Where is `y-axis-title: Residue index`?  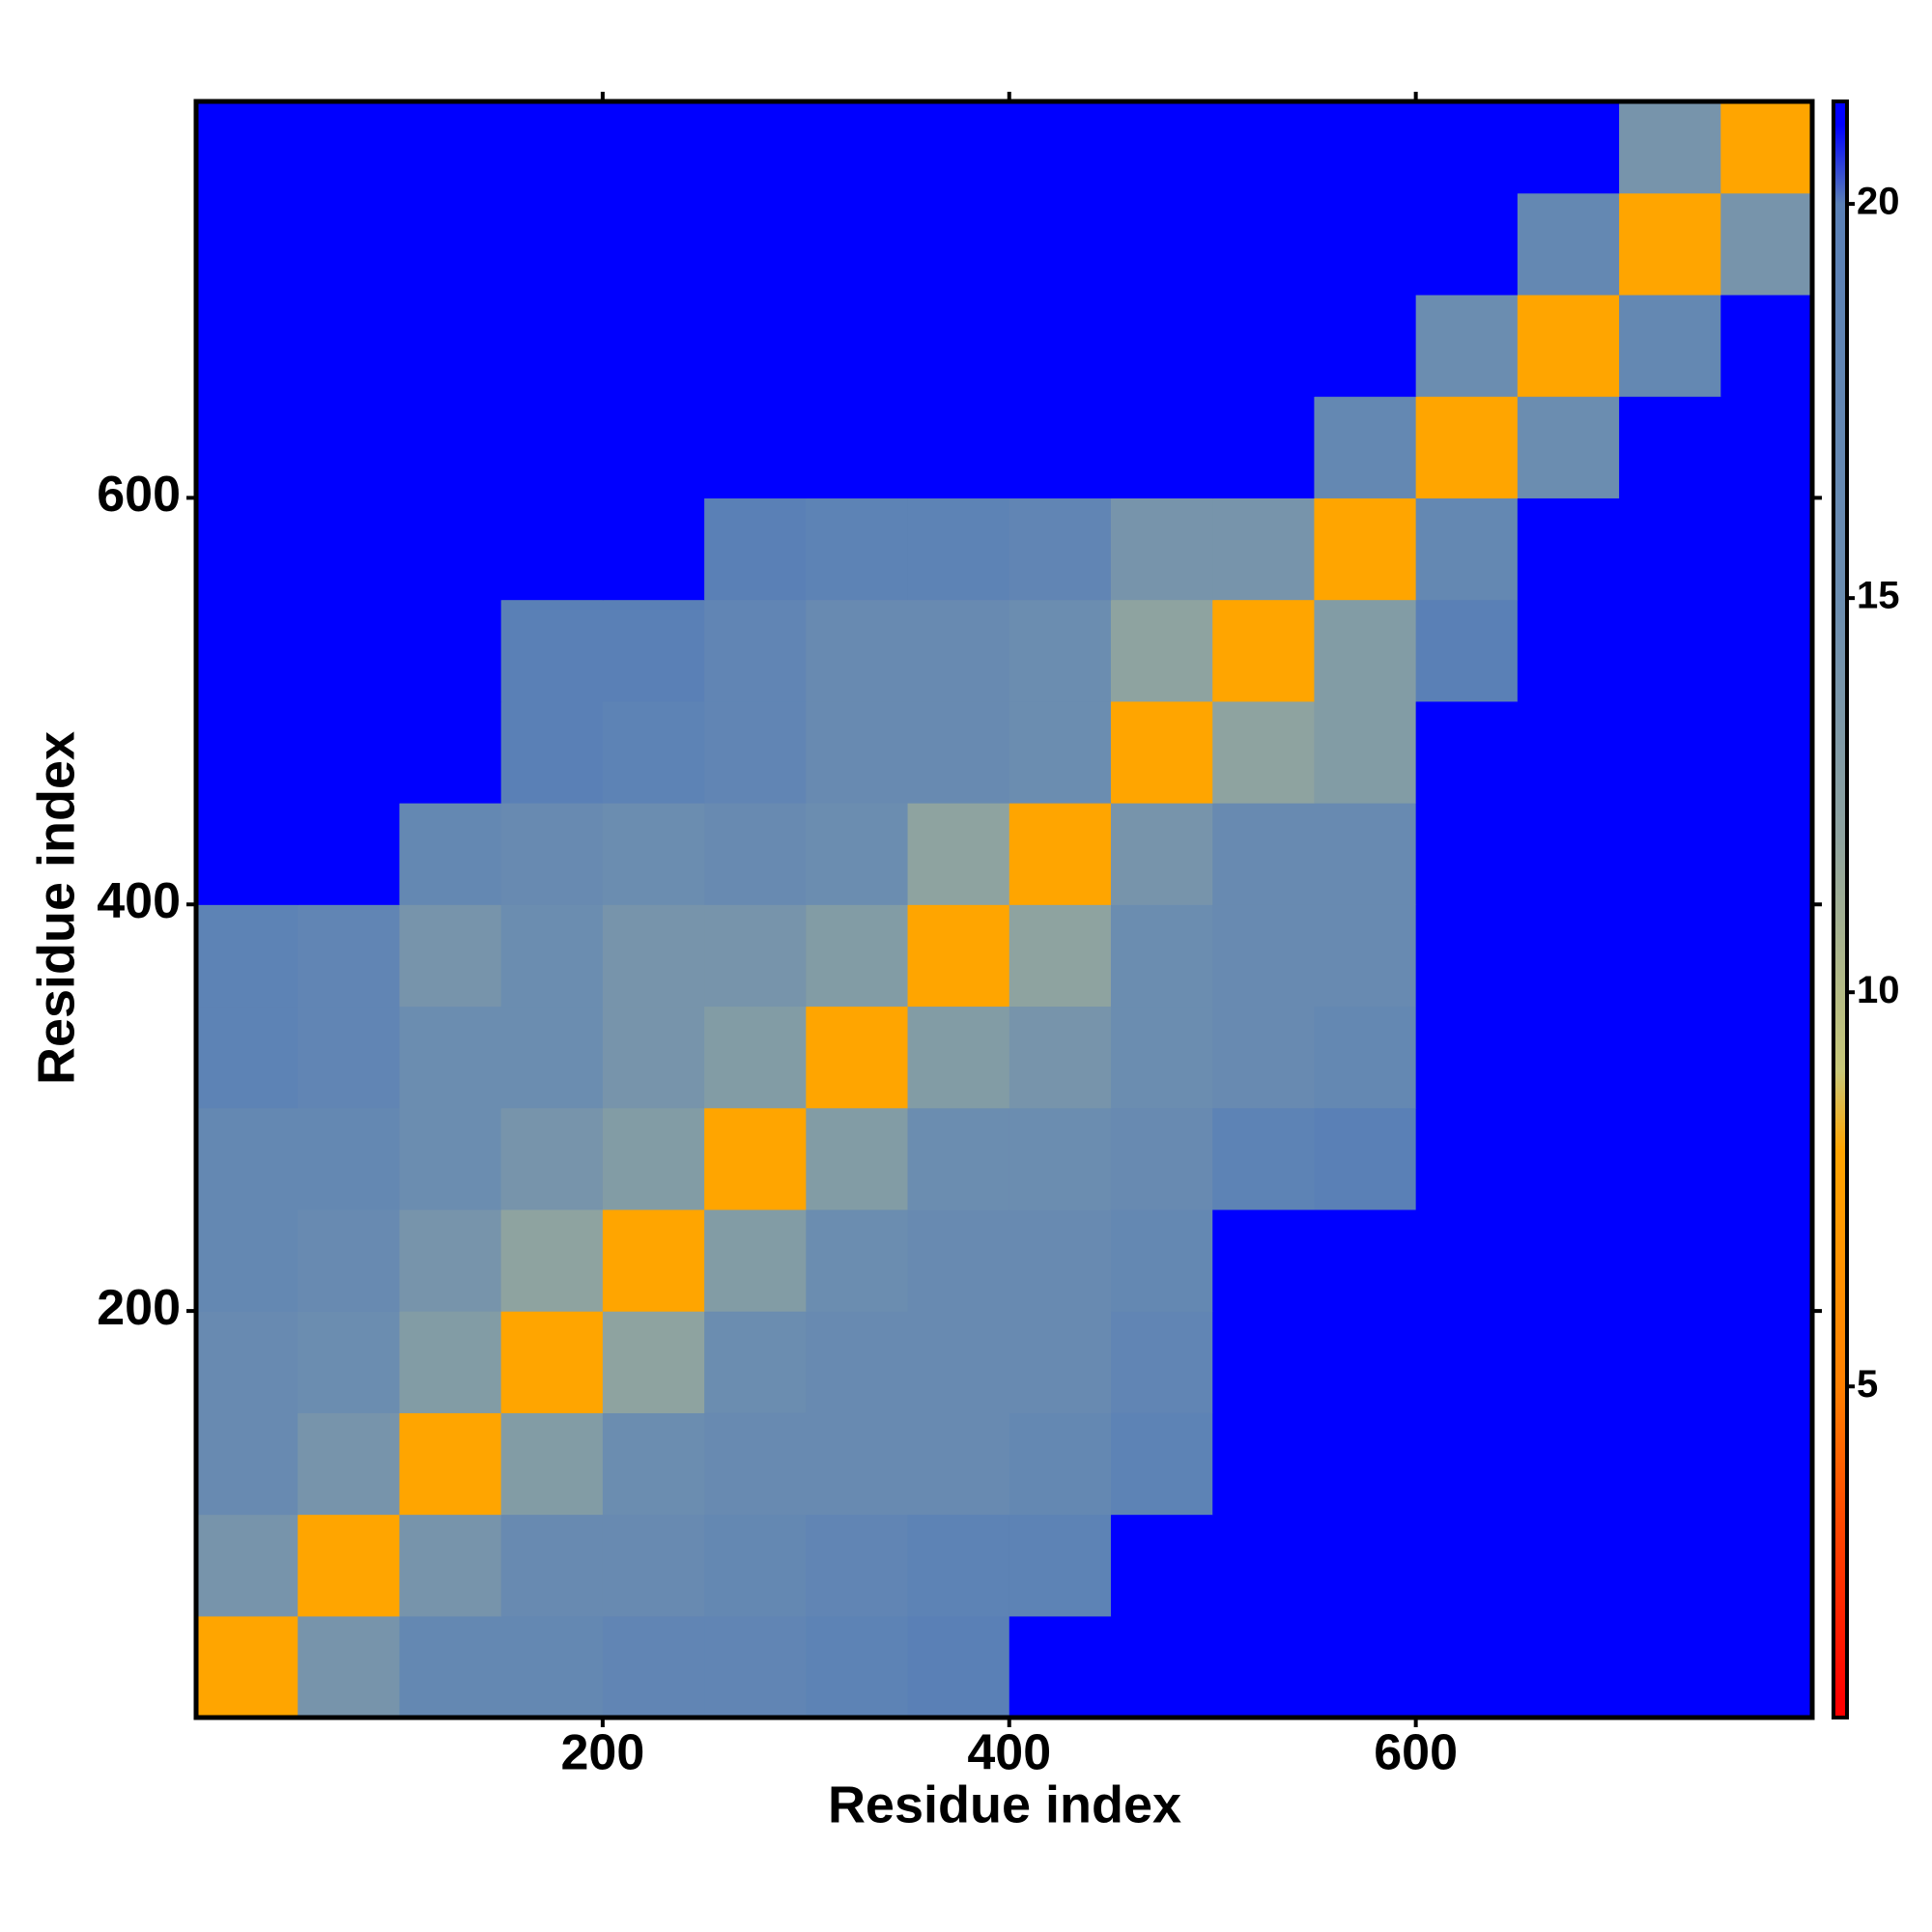
y-axis-title: Residue index is located at coordinates (56, 908).